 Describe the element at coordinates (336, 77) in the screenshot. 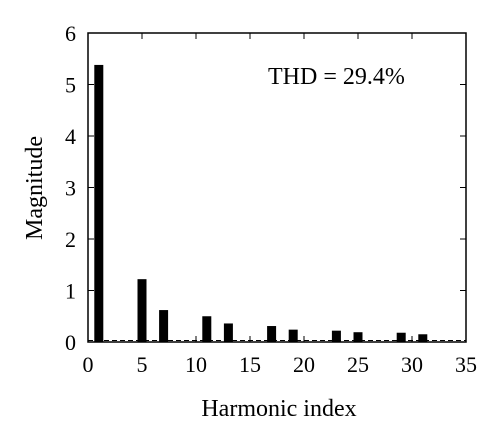

I see `thd-annotation: THD = 29.4%` at that location.